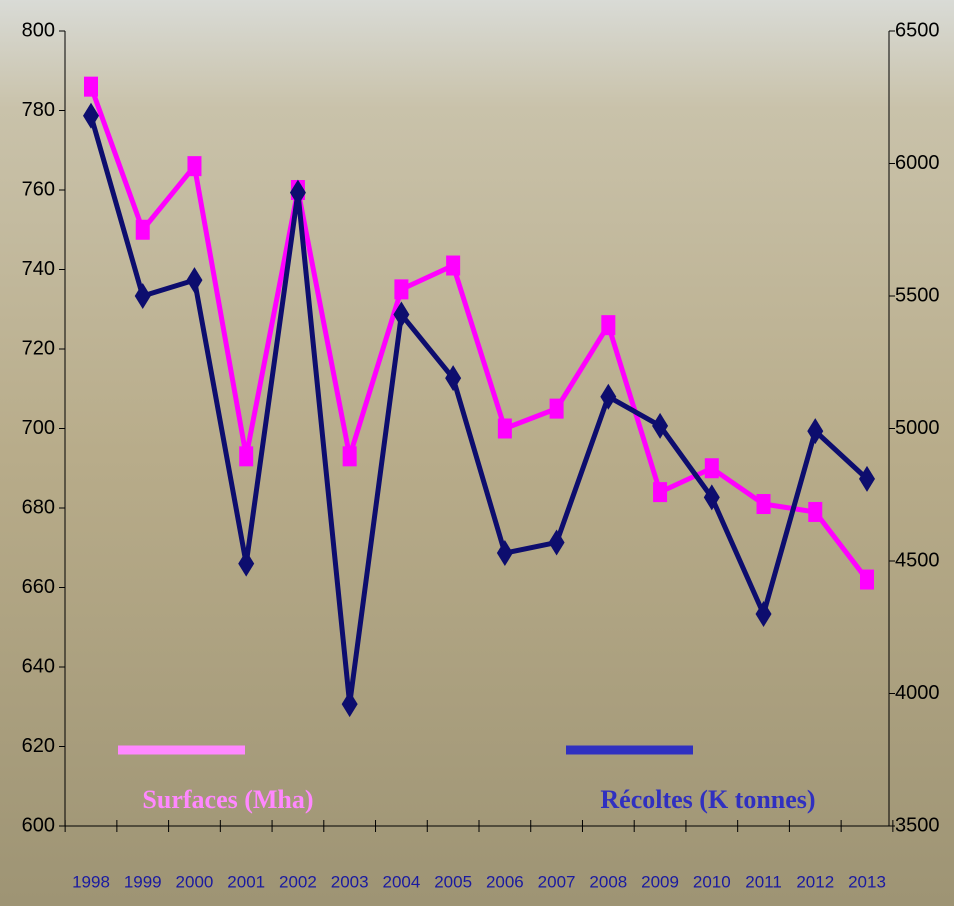 This screenshot has width=954, height=906. Describe the element at coordinates (91, 881) in the screenshot. I see `x-tick-label: 1998` at that location.